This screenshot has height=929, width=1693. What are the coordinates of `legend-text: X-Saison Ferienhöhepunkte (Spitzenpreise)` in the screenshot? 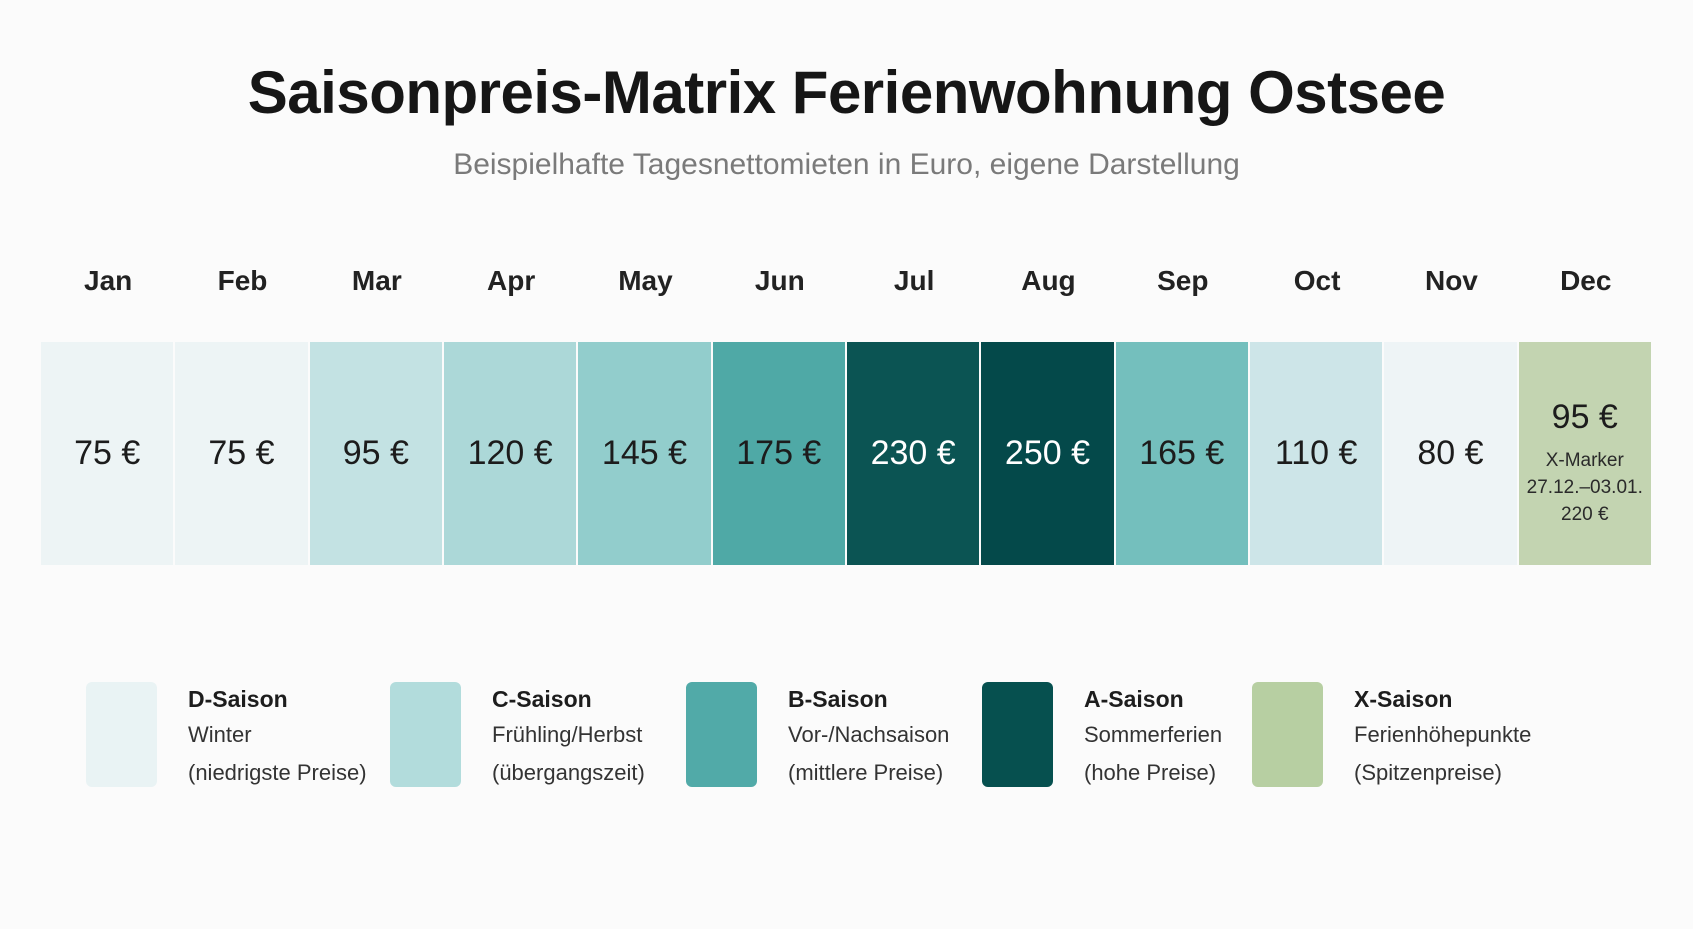 It's located at (1474, 737).